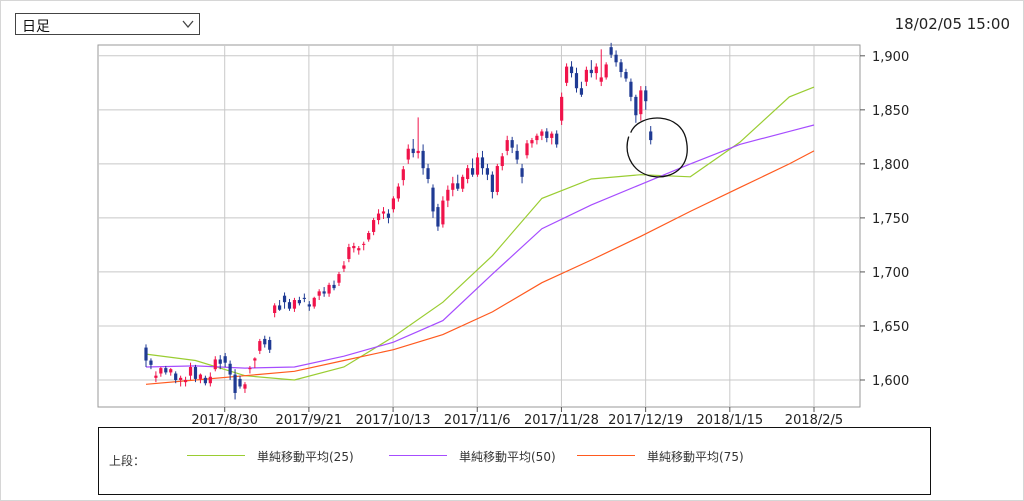  Describe the element at coordinates (890, 111) in the screenshot. I see `y-tick-label: 1,850` at that location.